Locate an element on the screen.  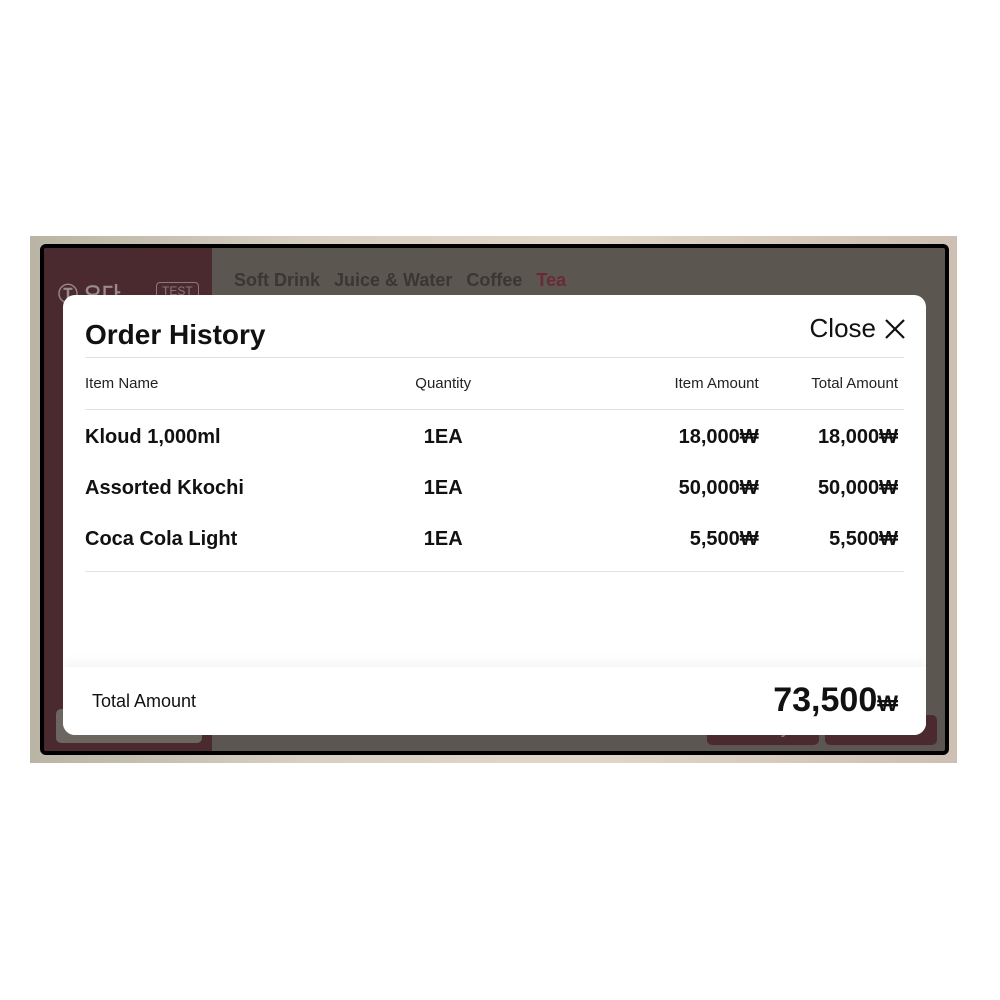
item-amount: 50,000₩ is located at coordinates (718, 488).